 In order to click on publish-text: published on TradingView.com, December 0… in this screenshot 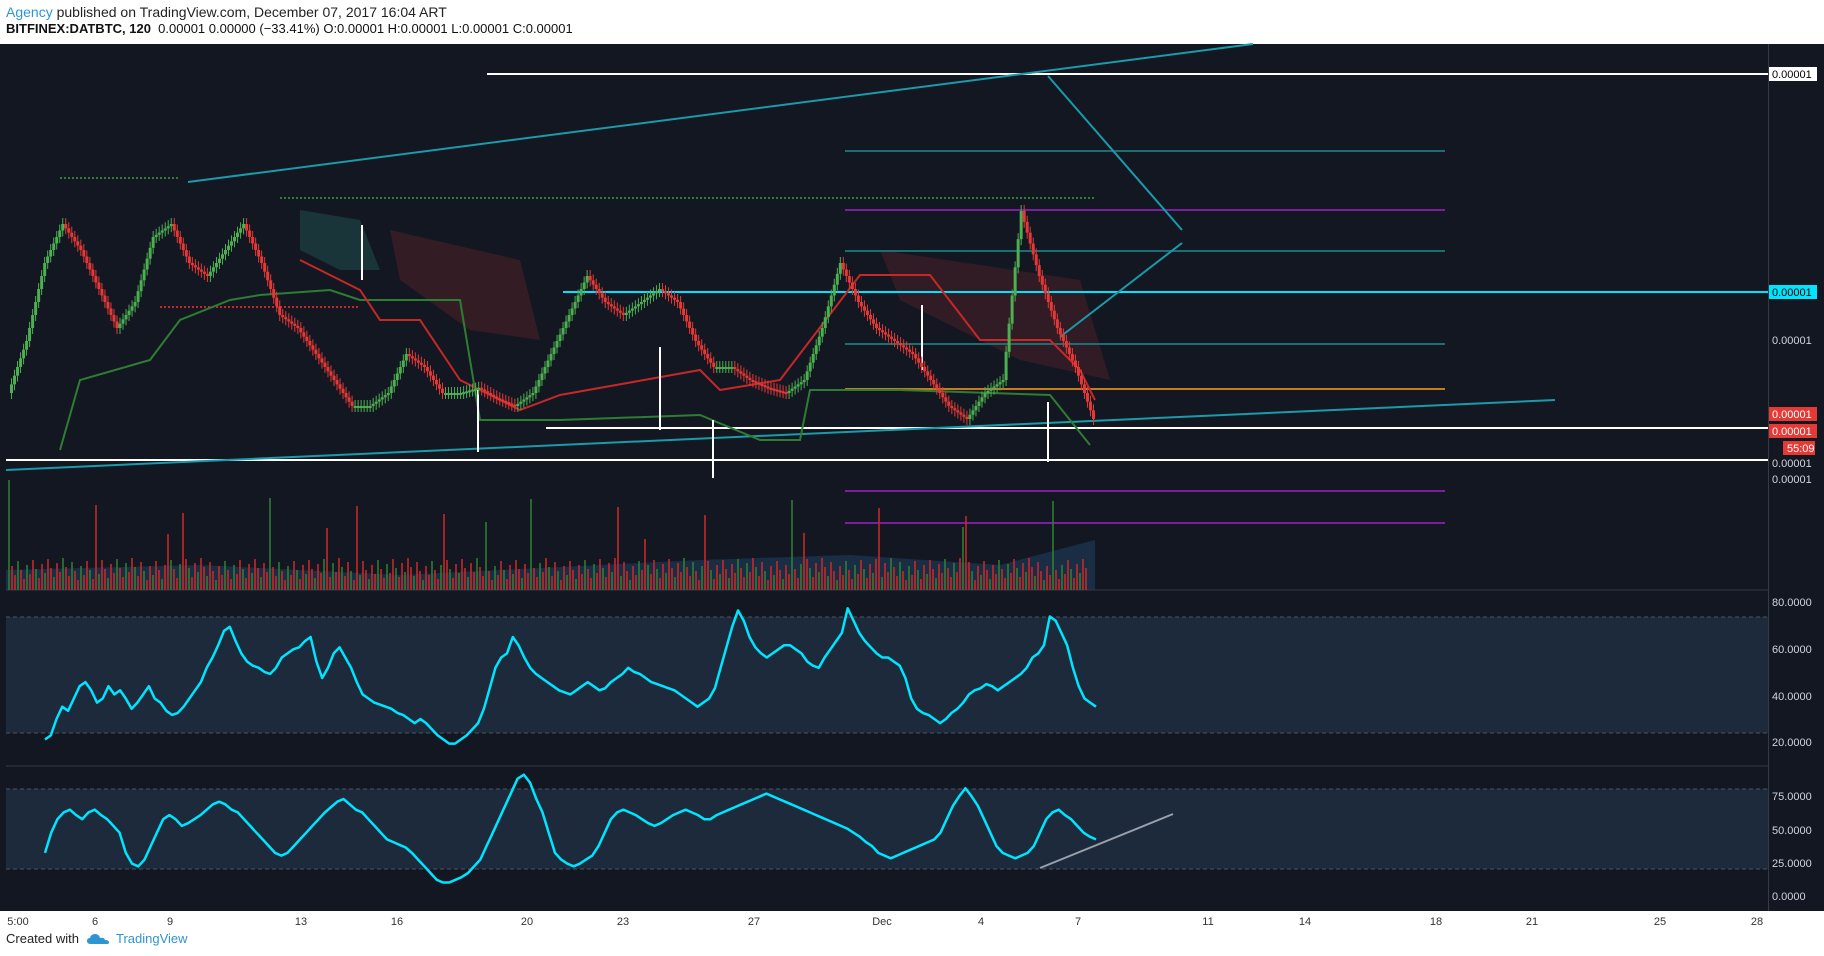, I will do `click(251, 12)`.